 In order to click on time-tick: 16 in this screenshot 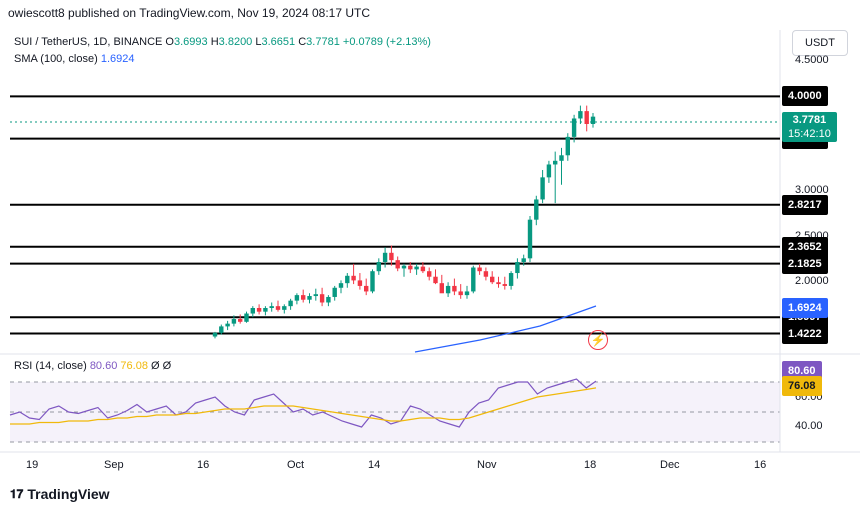, I will do `click(760, 465)`.